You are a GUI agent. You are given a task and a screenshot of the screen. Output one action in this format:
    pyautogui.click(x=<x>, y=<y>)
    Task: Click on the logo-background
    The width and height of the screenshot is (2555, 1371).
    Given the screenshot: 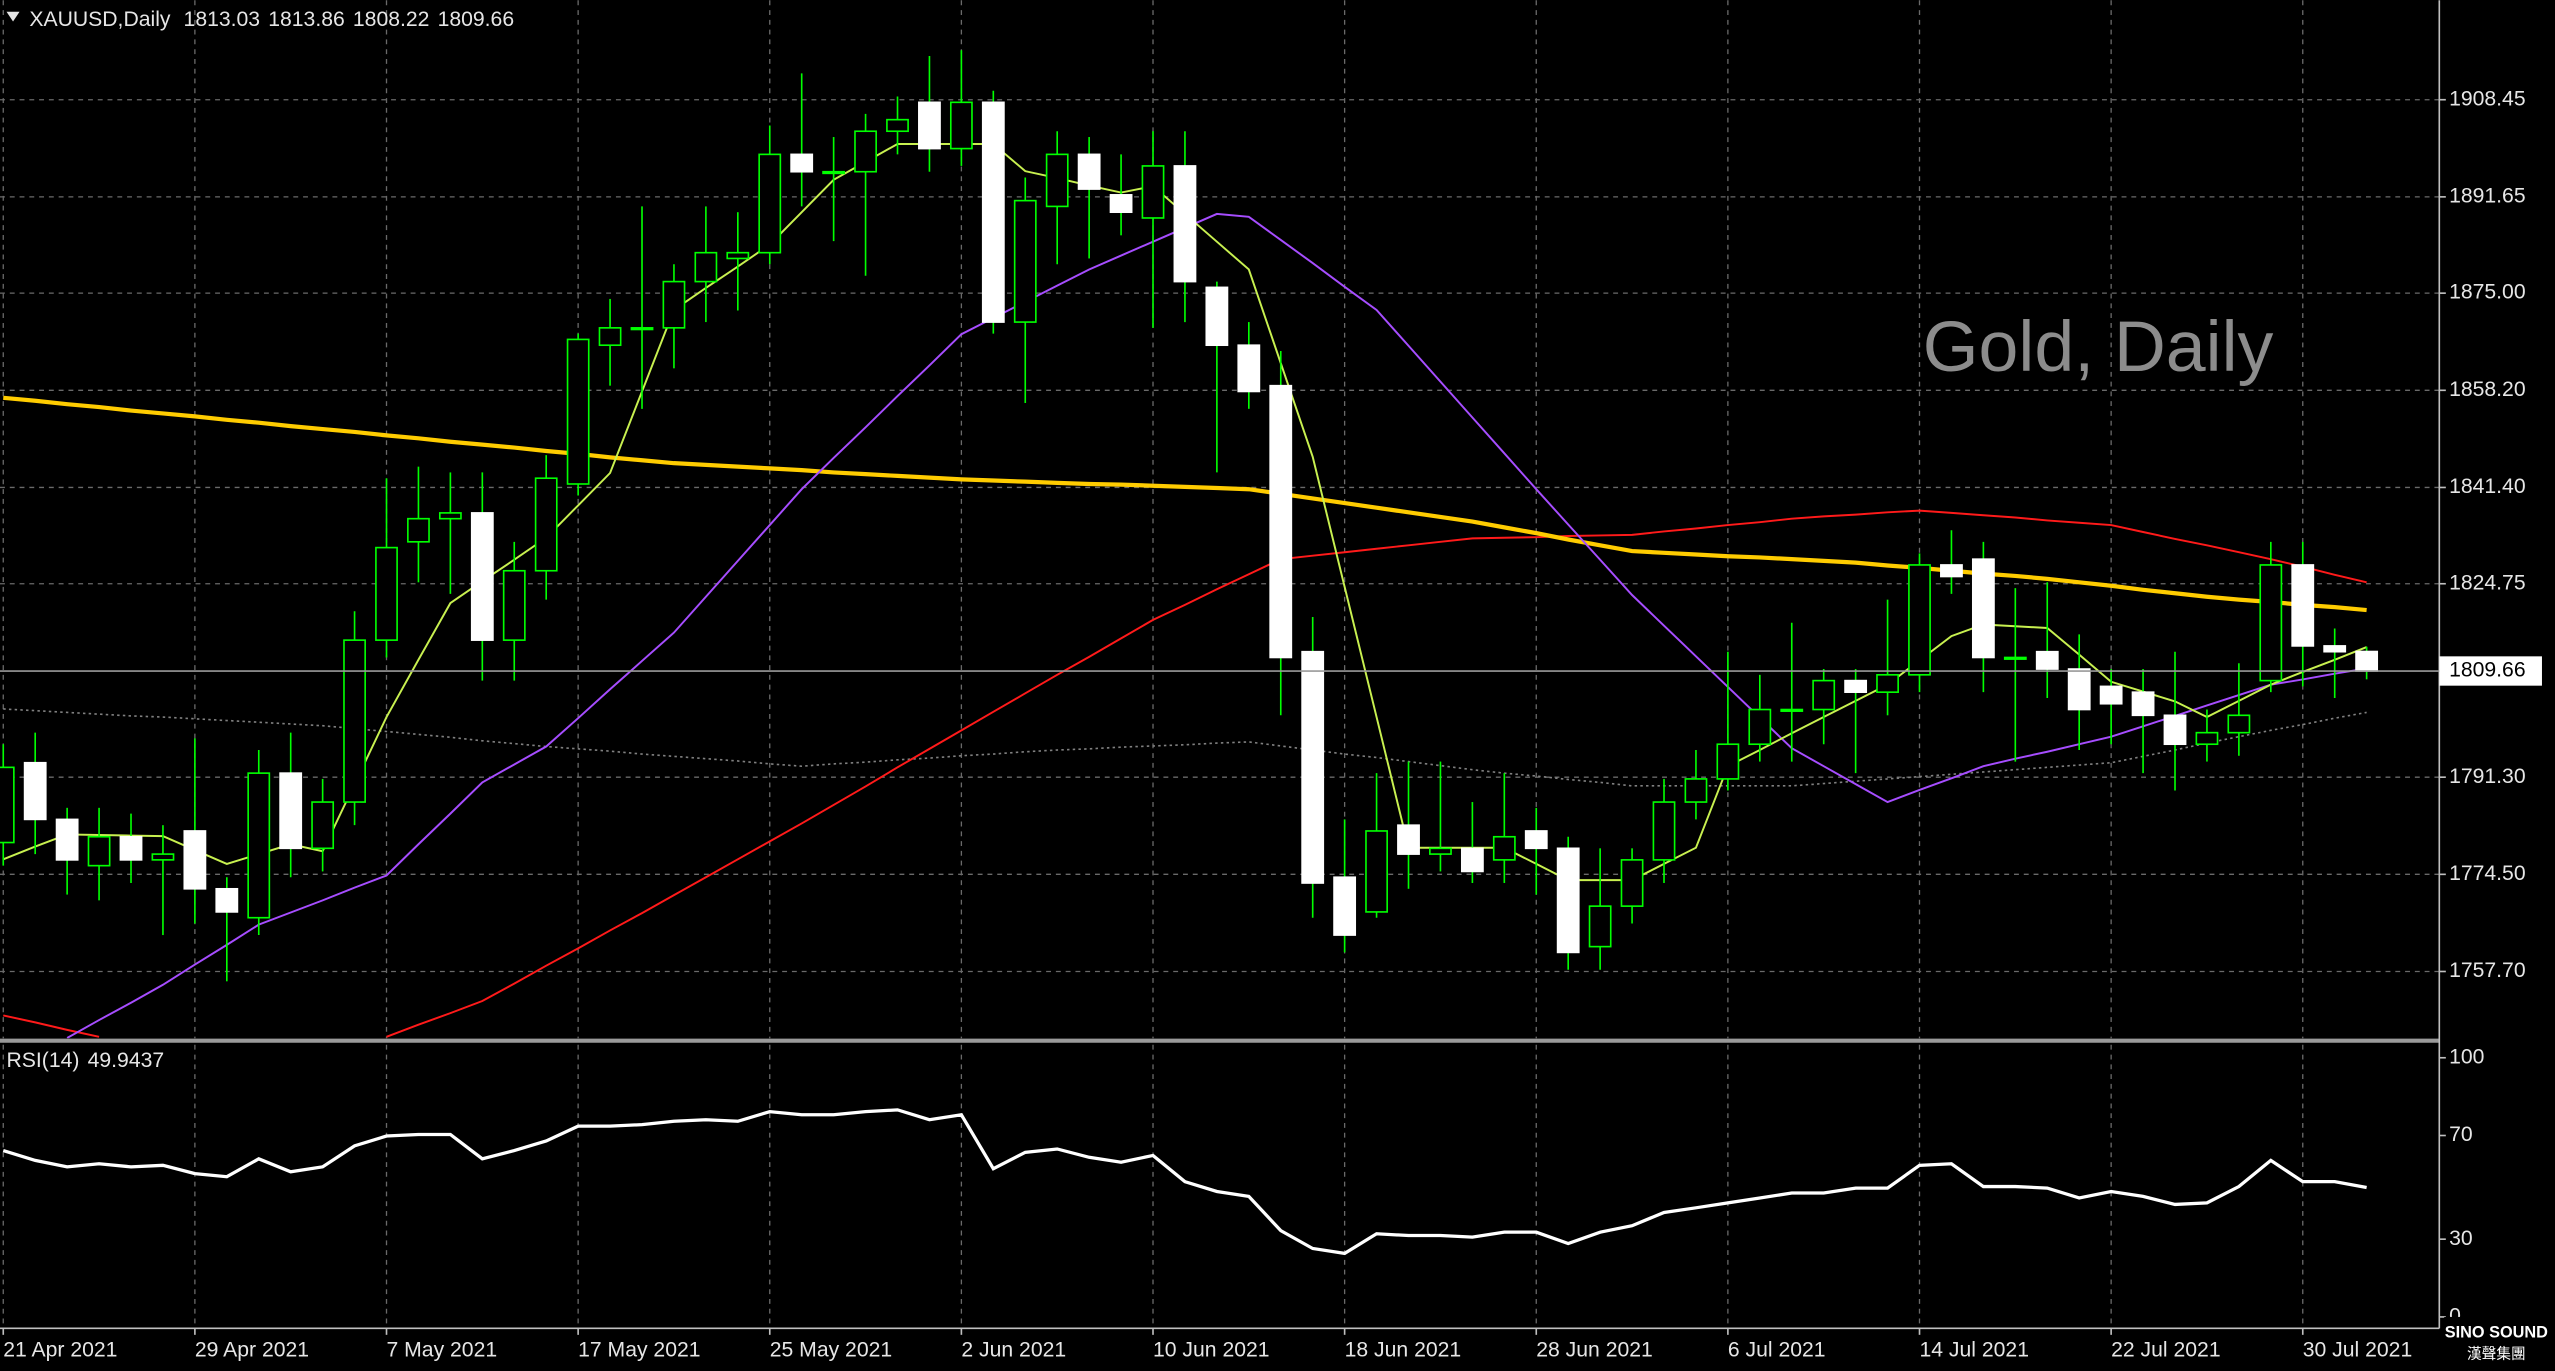 What is the action you would take?
    pyautogui.click(x=2499, y=1343)
    